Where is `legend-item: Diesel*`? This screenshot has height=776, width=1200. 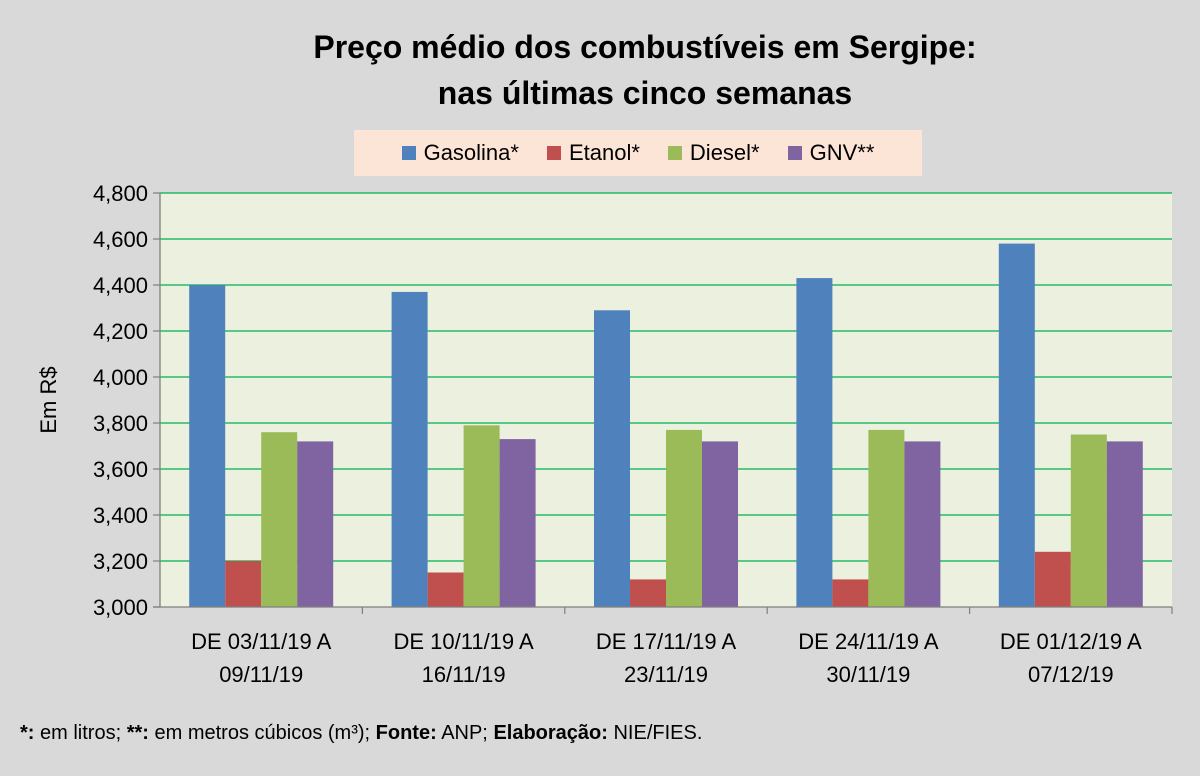
legend-item: Diesel* is located at coordinates (713, 153).